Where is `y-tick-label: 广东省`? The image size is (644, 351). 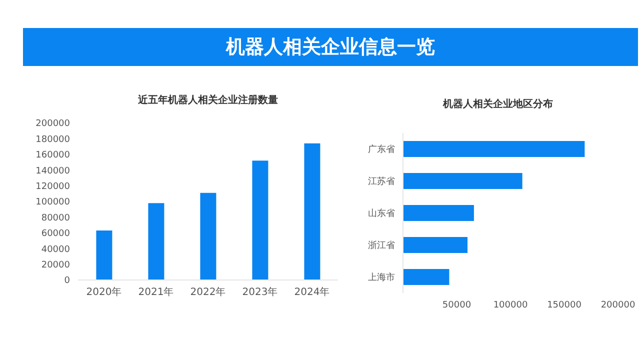
y-tick-label: 广东省 is located at coordinates (381, 150).